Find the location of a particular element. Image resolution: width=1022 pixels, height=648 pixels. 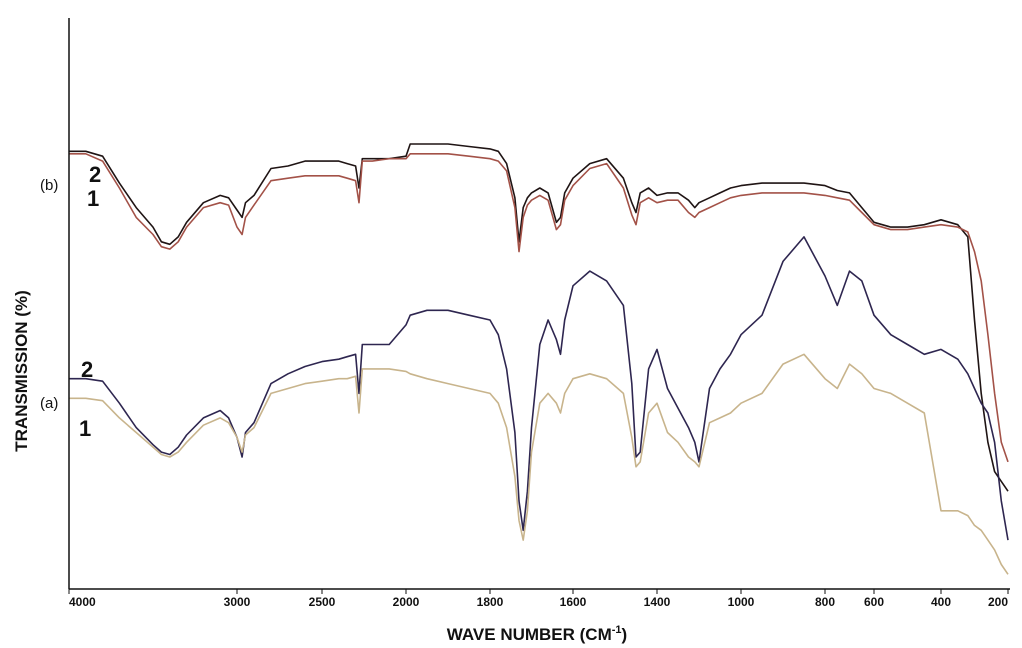

series-label-a-2: 2 is located at coordinates (87, 369).